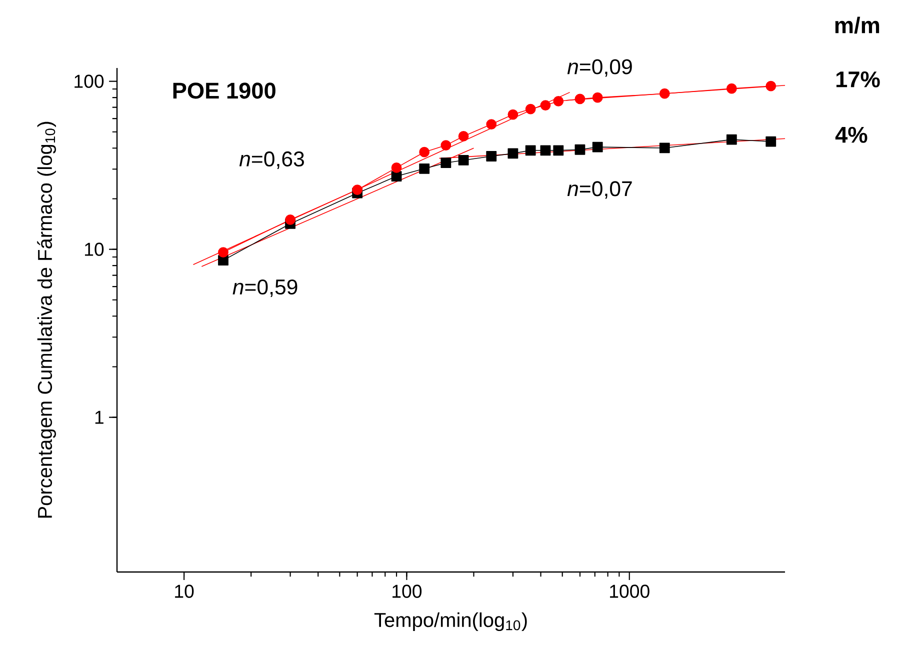 The width and height of the screenshot is (898, 663). I want to click on x-tick-label: 1000, so click(630, 591).